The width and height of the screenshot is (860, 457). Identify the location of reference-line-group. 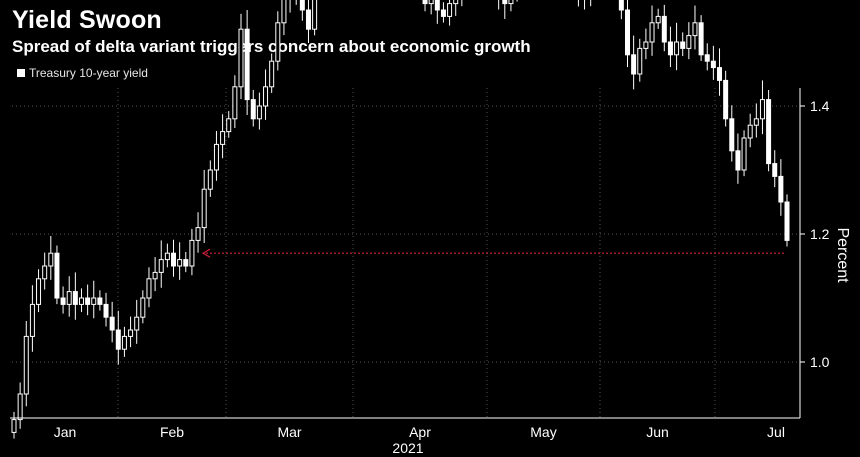
(493, 253).